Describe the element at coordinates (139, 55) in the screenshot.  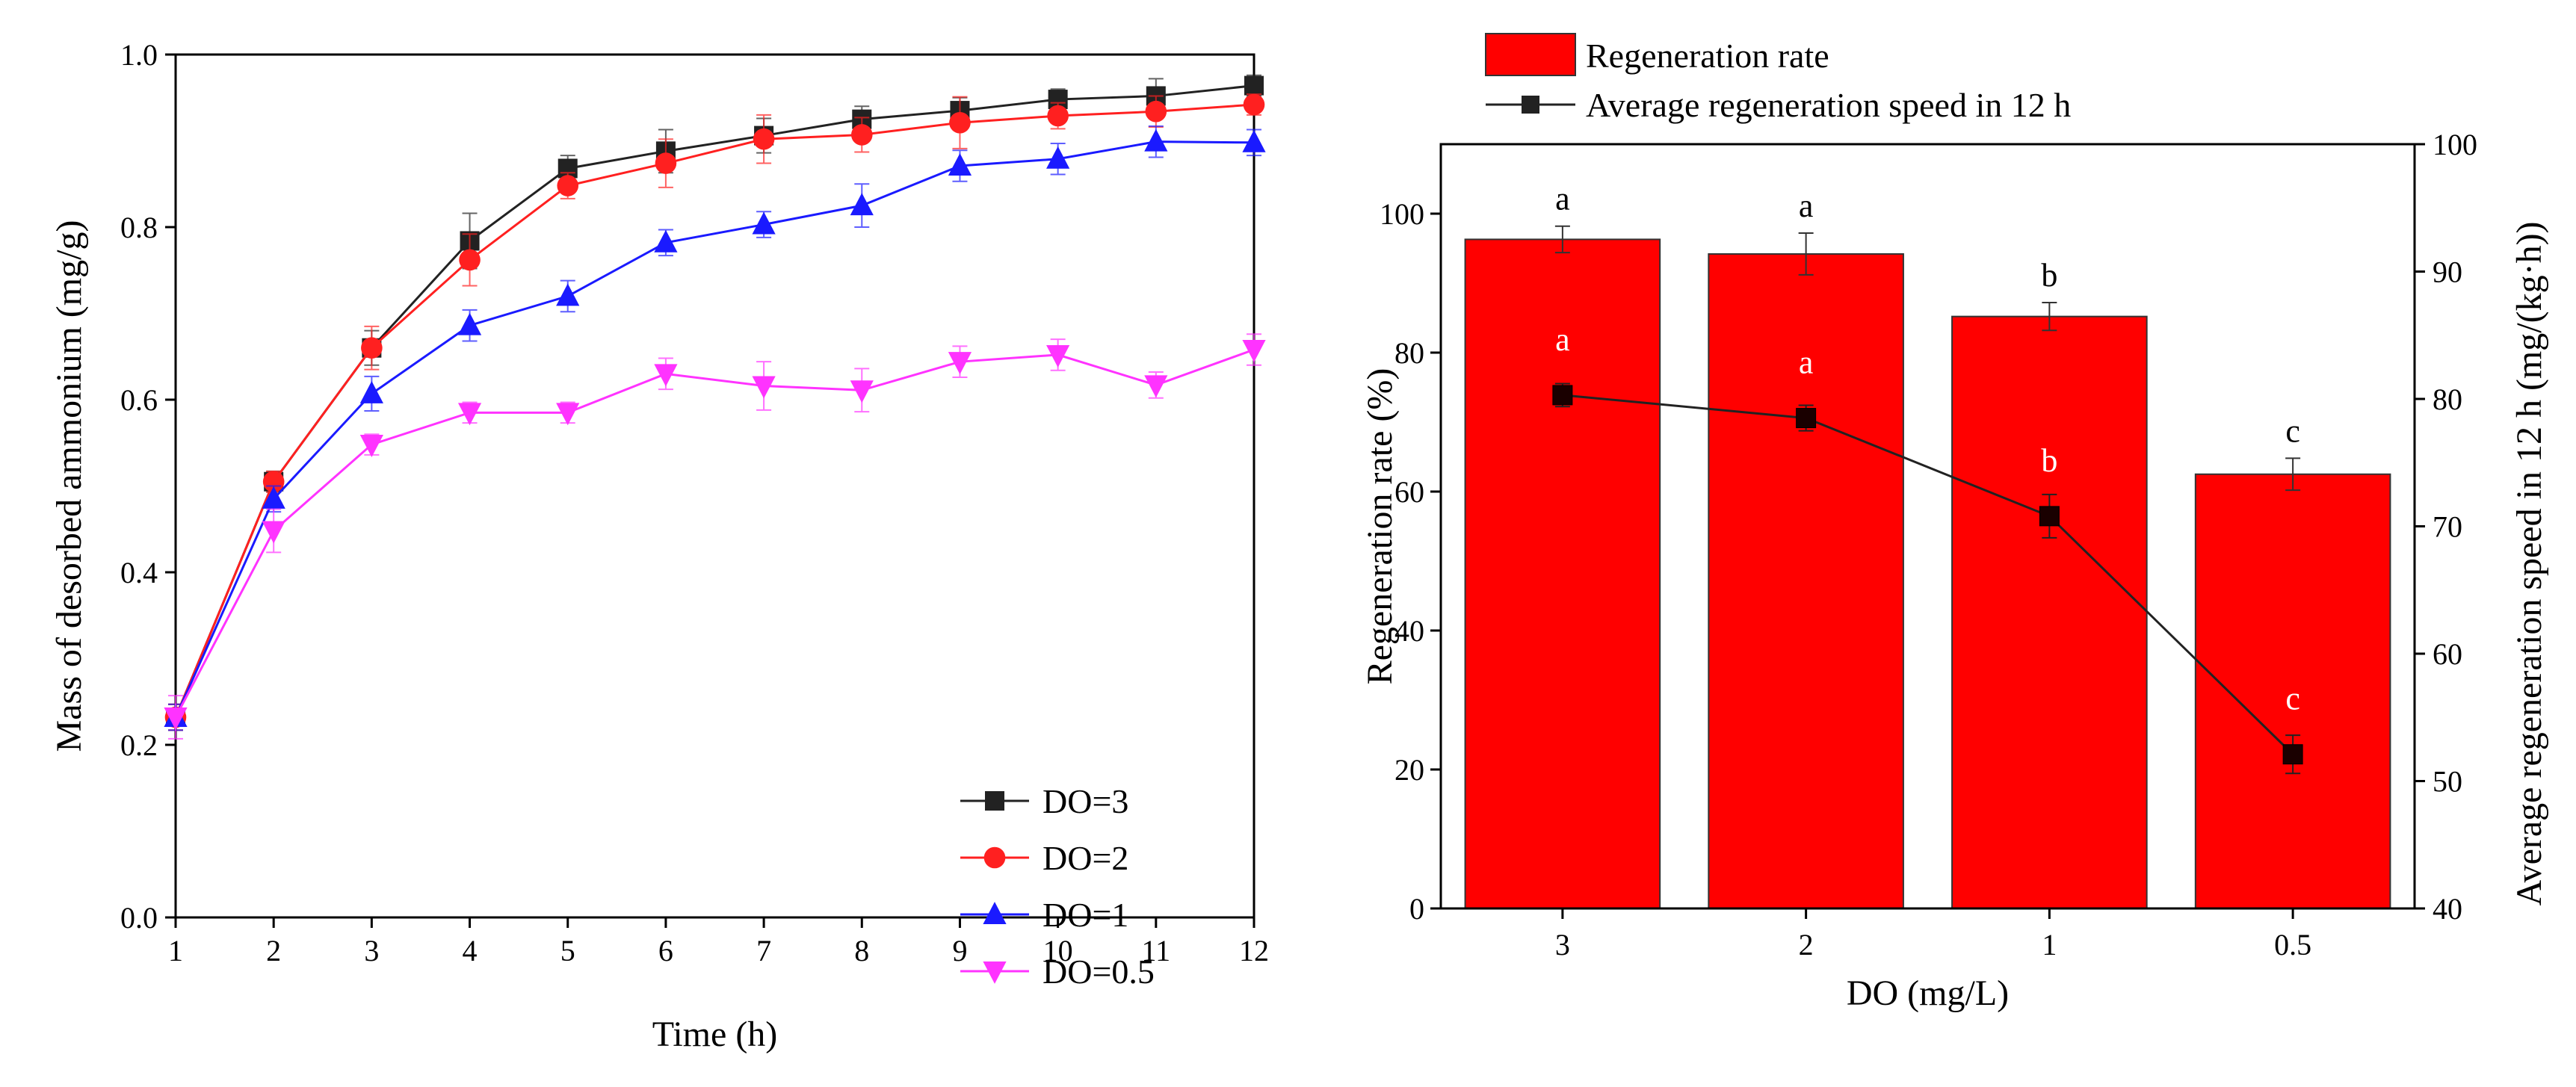
I see `y-tick-label: 1.0` at that location.